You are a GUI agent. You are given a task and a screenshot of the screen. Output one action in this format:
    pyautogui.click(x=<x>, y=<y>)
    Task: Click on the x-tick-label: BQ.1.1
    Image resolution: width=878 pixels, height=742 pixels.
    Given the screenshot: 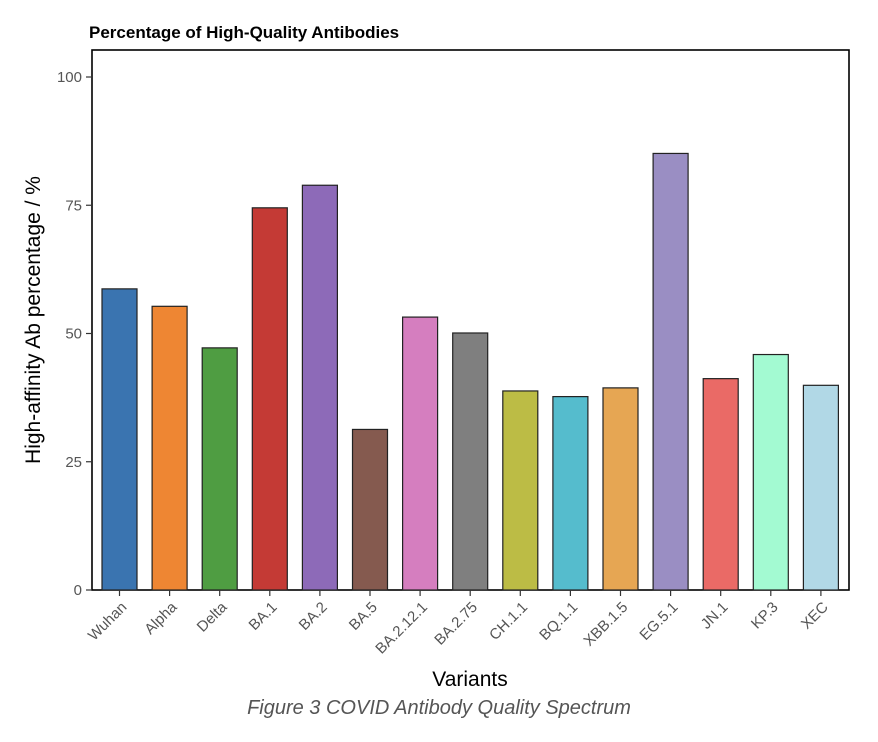 What is the action you would take?
    pyautogui.click(x=558, y=621)
    